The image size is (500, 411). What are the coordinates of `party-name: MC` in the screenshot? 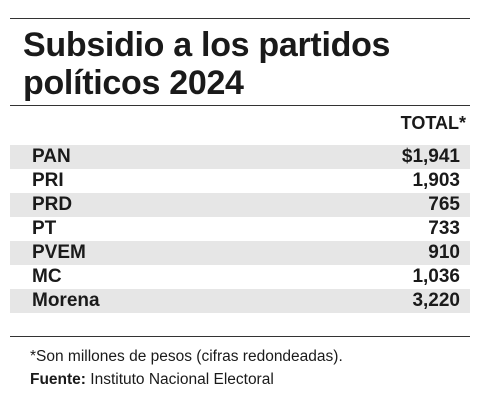 It's located at (47, 276).